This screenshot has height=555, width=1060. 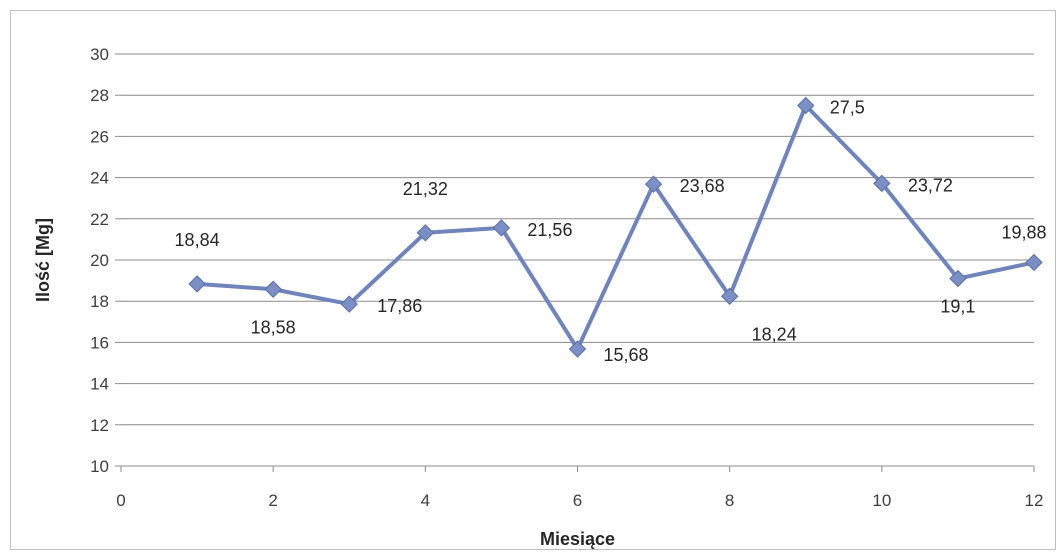 What do you see at coordinates (197, 240) in the screenshot?
I see `data-label-1: 18,84` at bounding box center [197, 240].